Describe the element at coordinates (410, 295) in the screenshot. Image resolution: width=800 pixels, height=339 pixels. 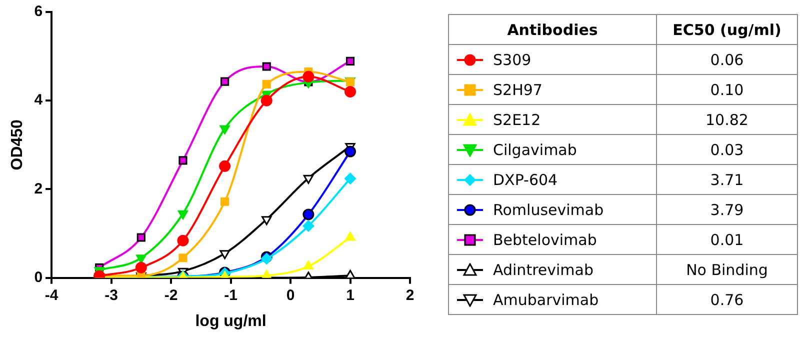
I see `x-tick-label: 2` at that location.